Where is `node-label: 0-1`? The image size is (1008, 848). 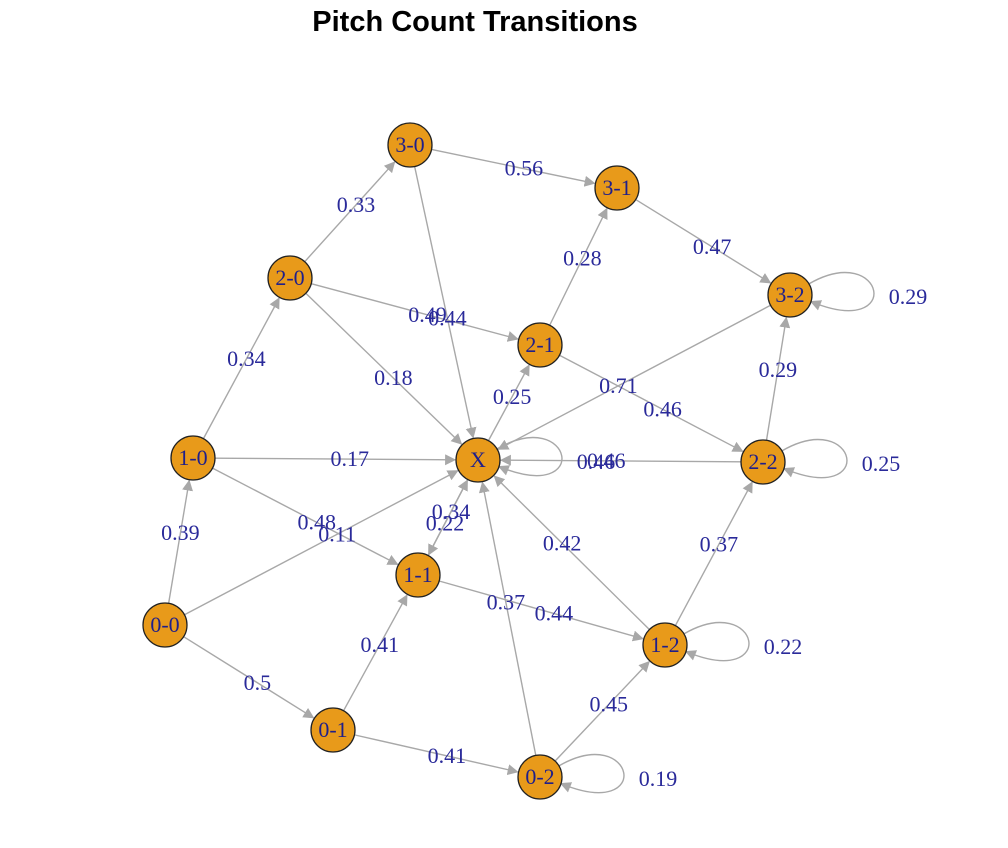
node-label: 0-1 is located at coordinates (332, 729).